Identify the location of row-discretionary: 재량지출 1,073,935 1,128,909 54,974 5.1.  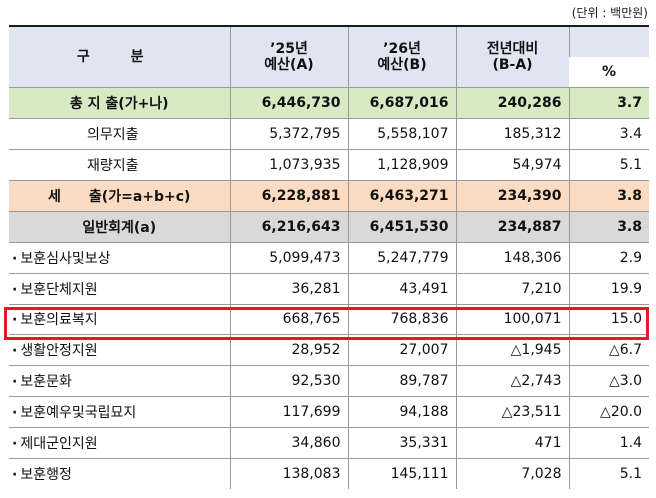
(329, 165).